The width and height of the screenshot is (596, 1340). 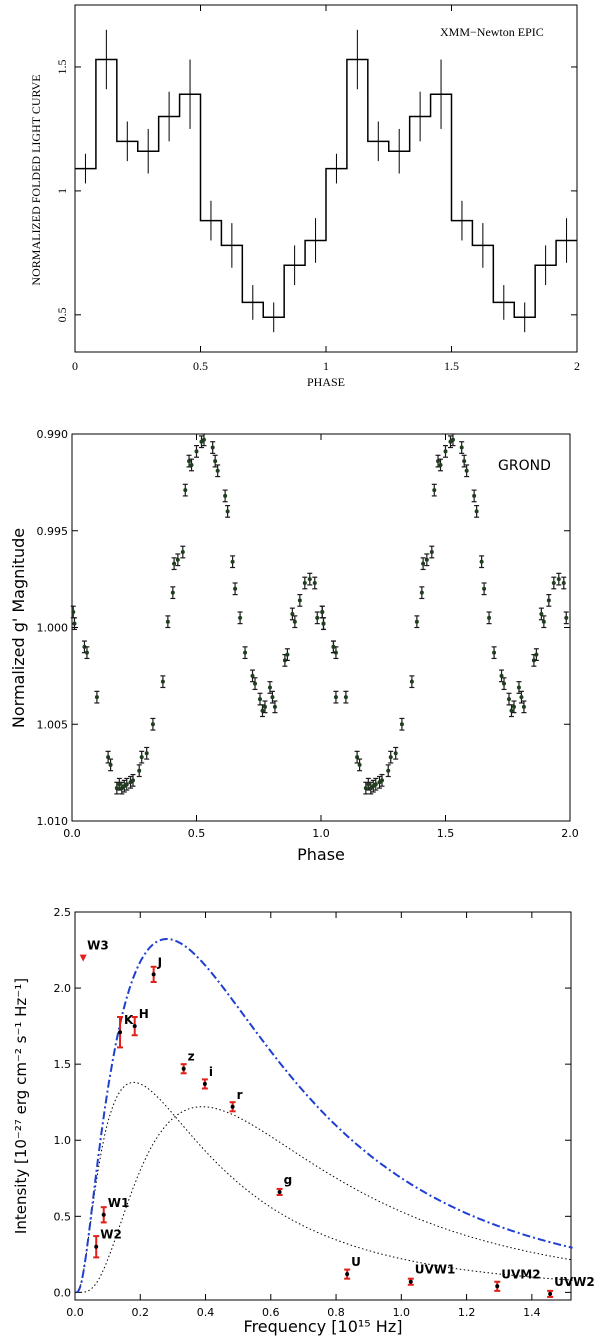 I want to click on y-tick-label: 1, so click(x=62, y=191).